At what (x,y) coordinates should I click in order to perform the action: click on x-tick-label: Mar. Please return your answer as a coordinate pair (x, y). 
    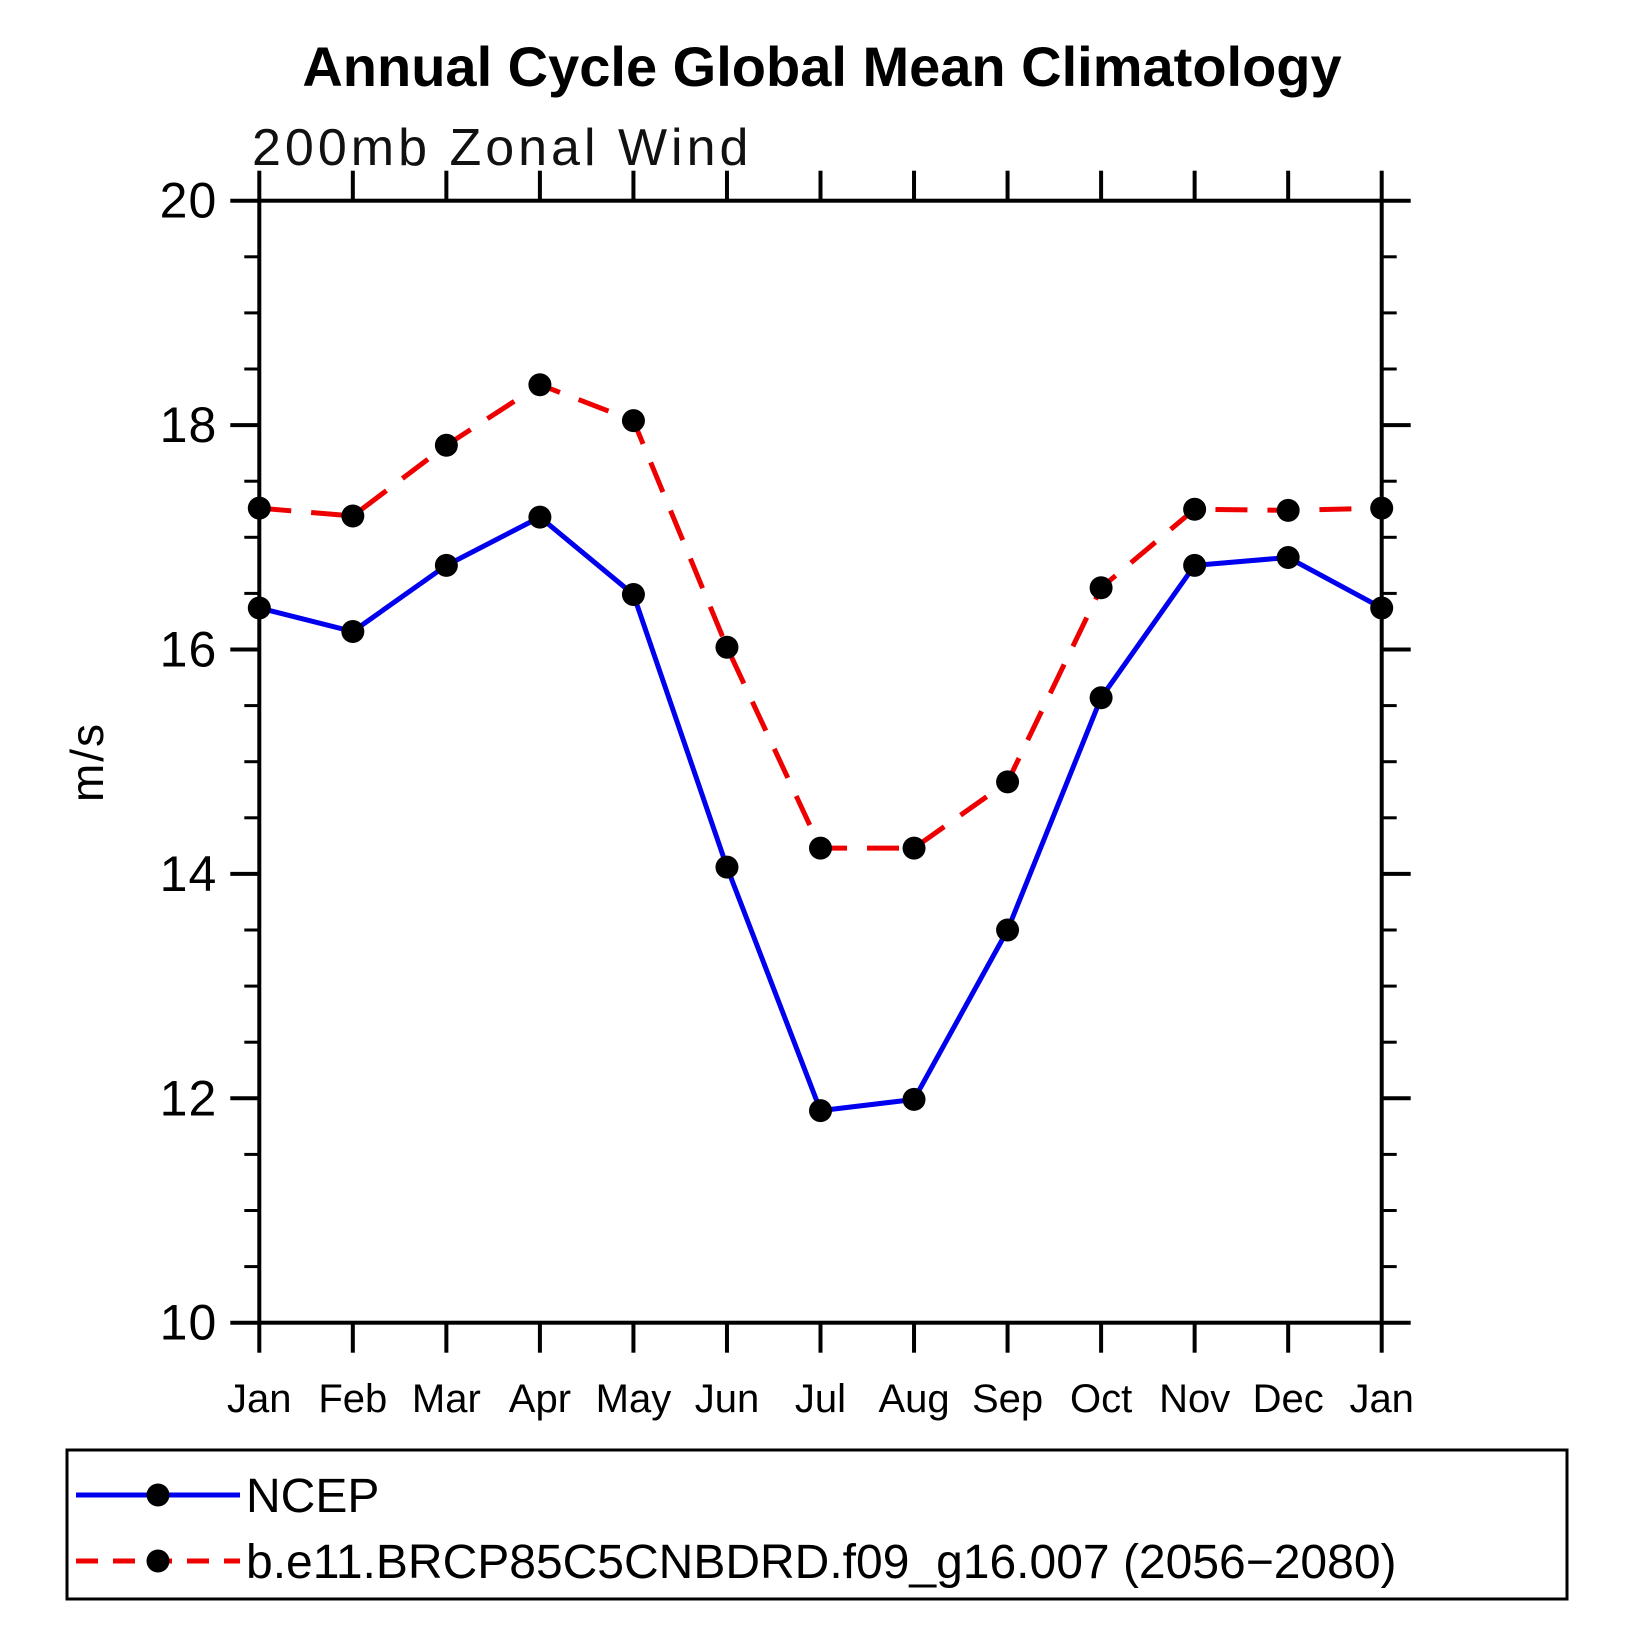
    Looking at the image, I should click on (446, 1399).